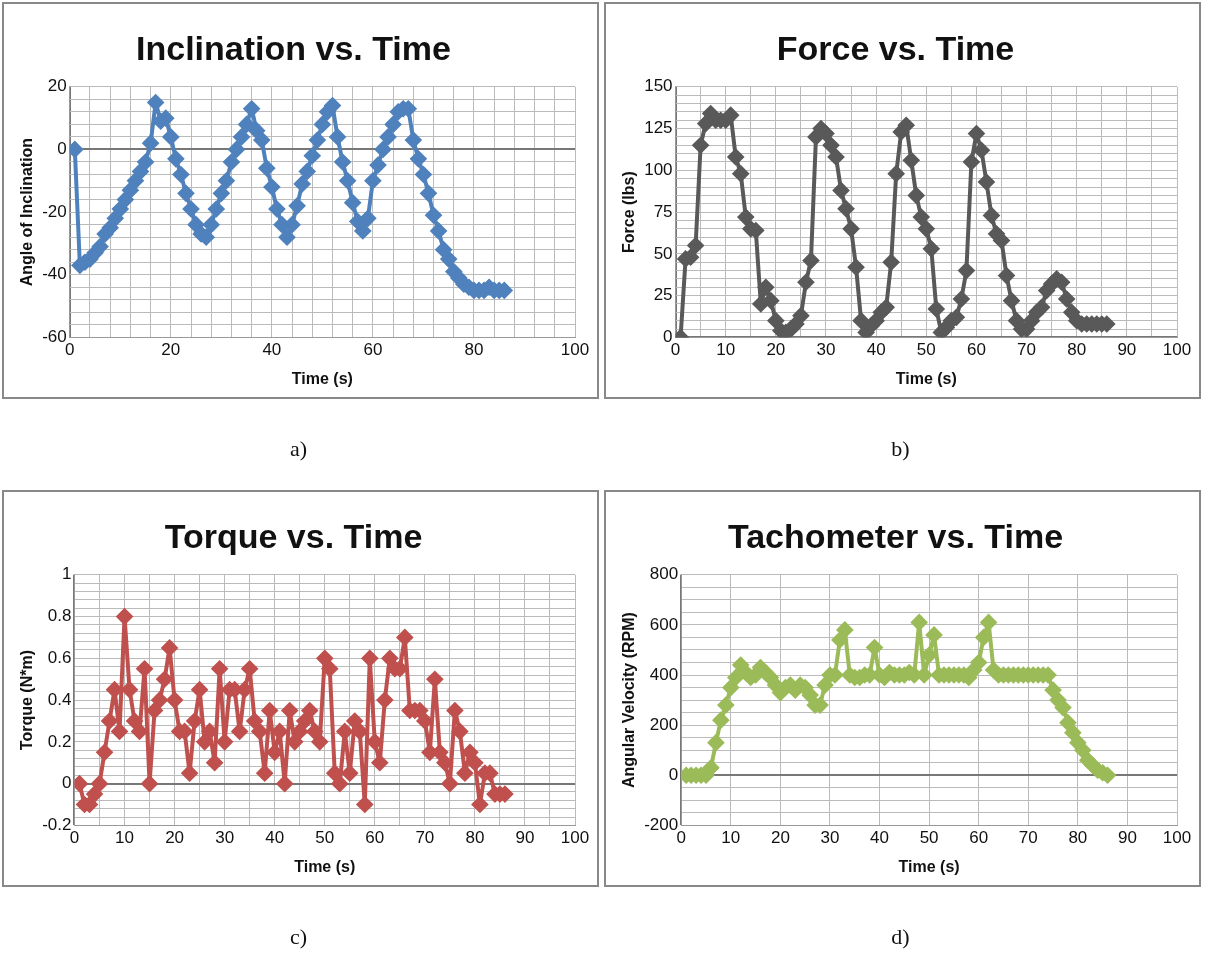 The image size is (1215, 970). I want to click on chart-title: Force vs. Time, so click(895, 47).